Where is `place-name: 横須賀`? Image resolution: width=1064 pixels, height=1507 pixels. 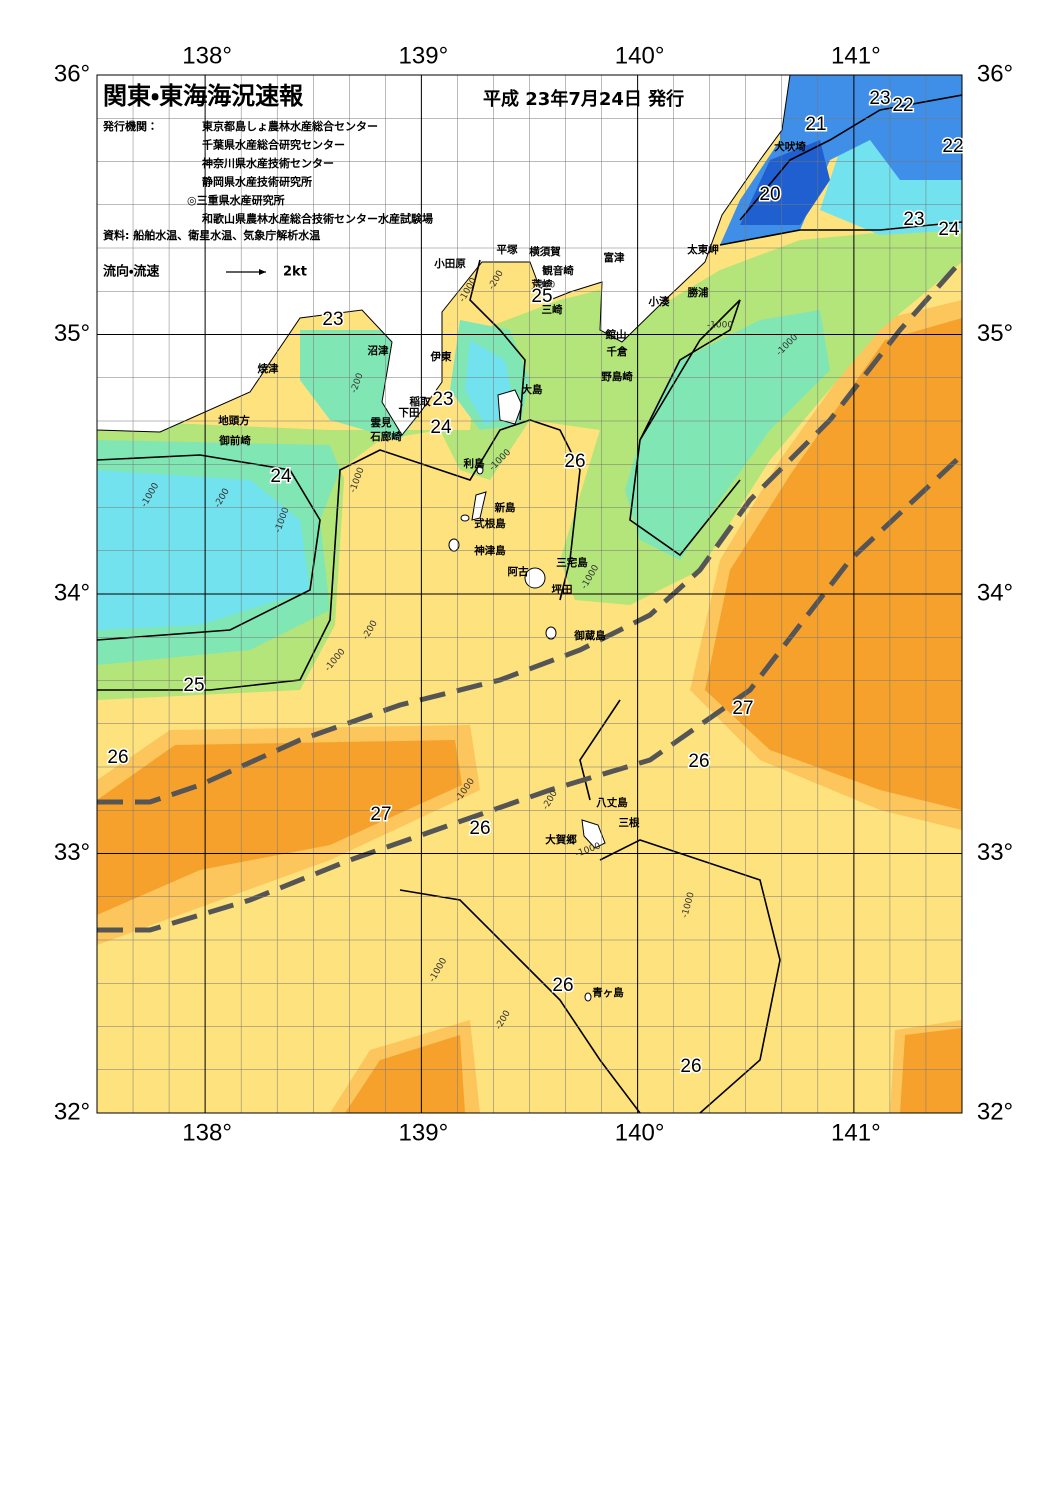 place-name: 横須賀 is located at coordinates (545, 251).